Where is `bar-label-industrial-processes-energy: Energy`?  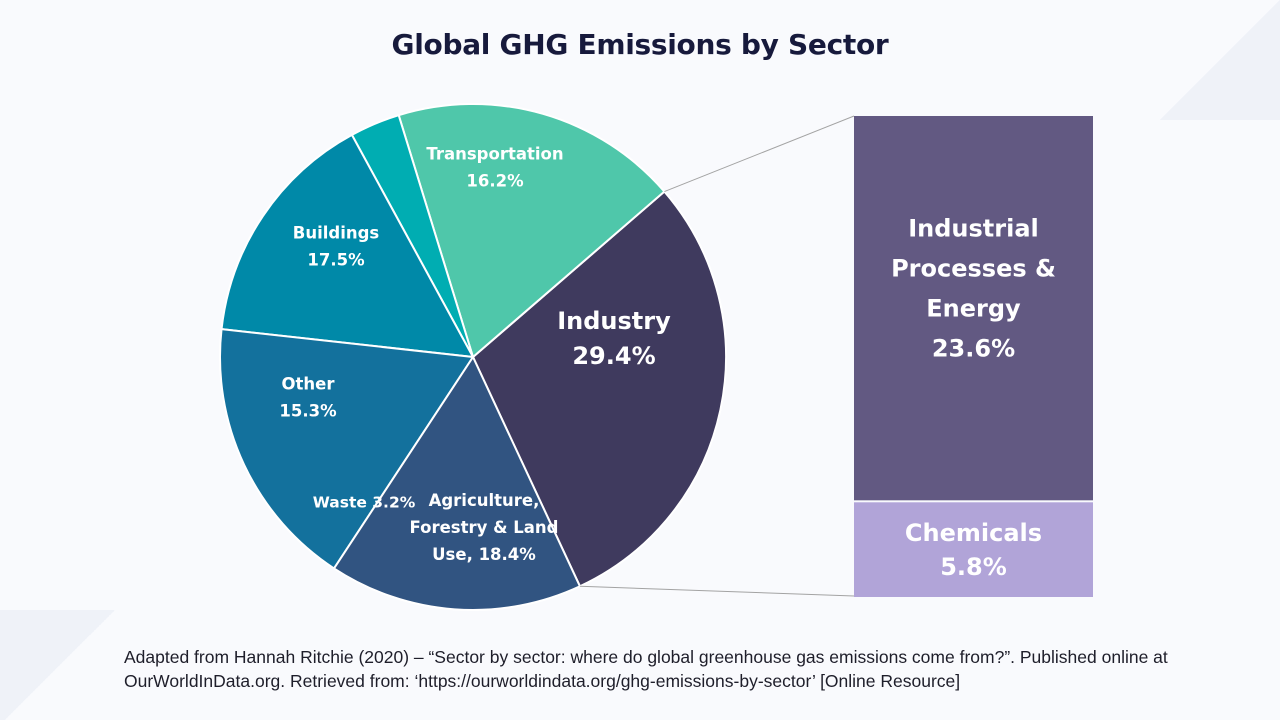
bar-label-industrial-processes-energy: Energy is located at coordinates (973, 309).